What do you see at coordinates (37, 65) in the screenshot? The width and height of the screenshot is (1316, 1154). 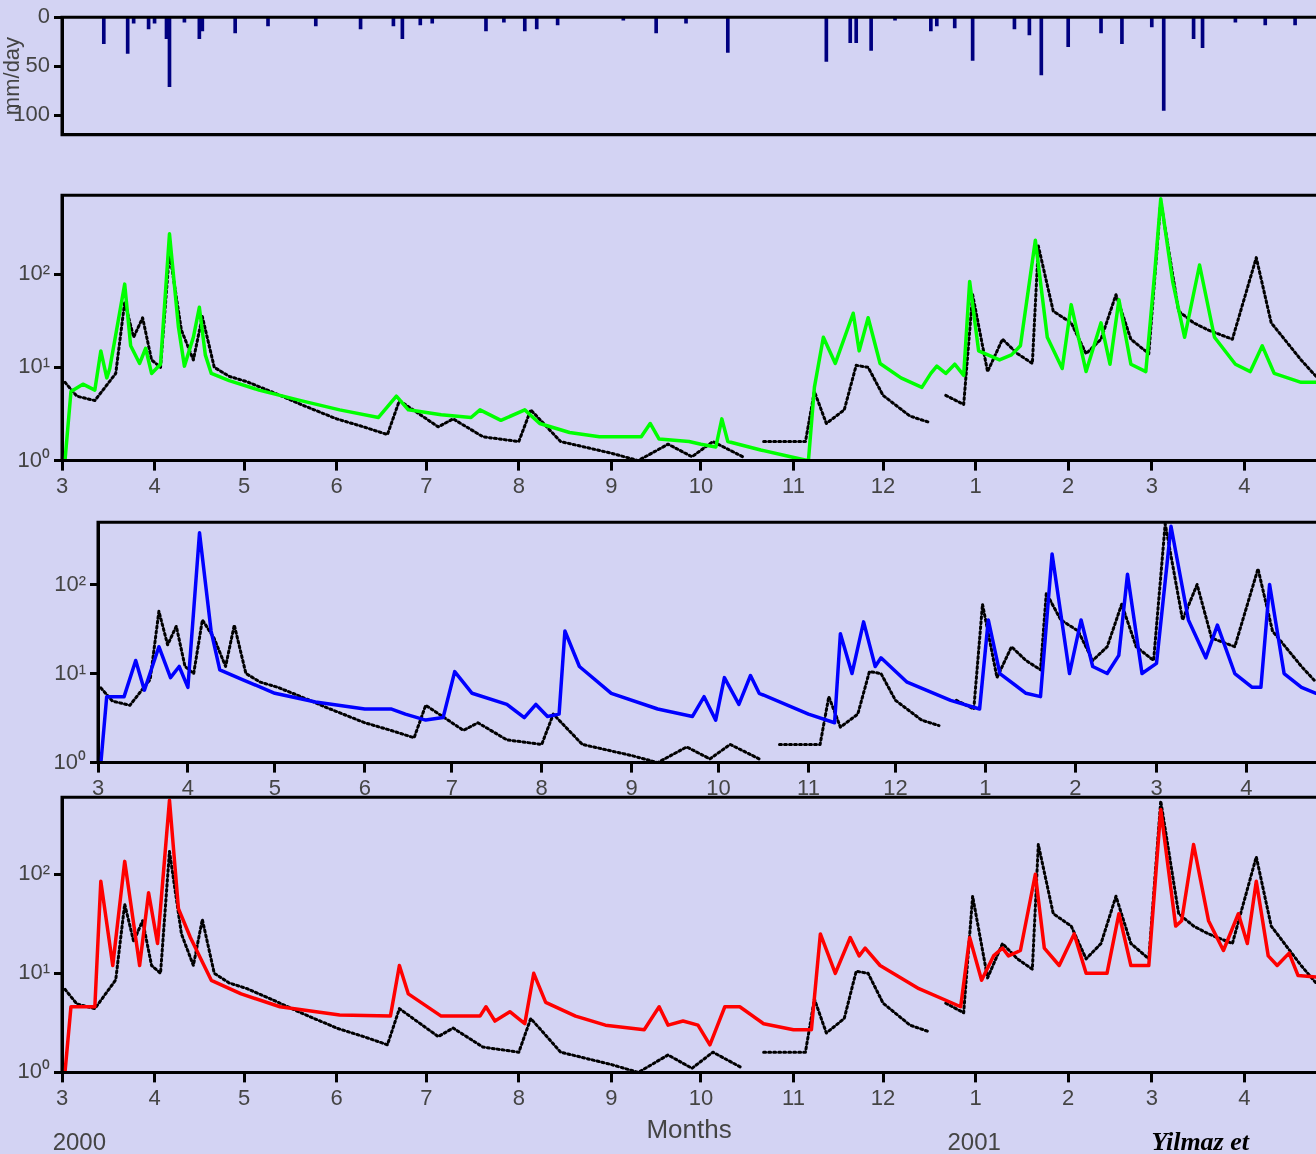 I see `y-tick-label: 50` at bounding box center [37, 65].